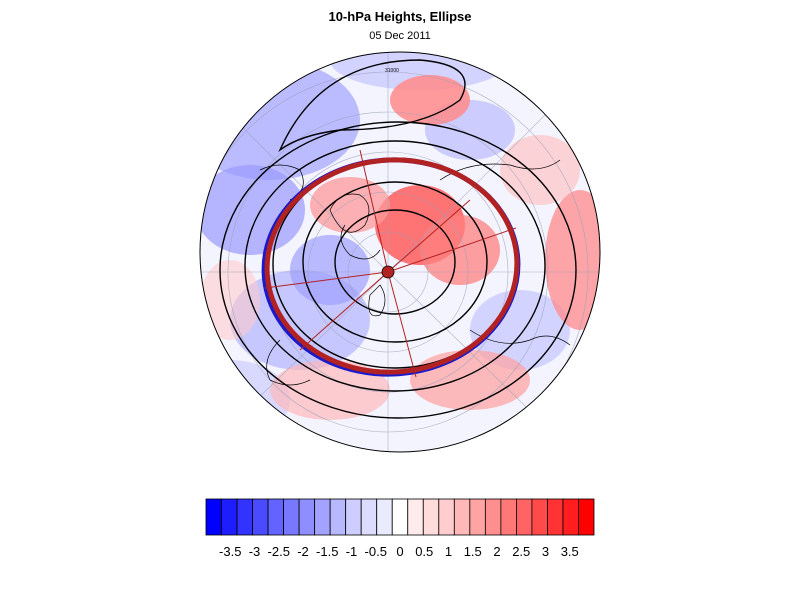 The height and width of the screenshot is (600, 800). What do you see at coordinates (400, 36) in the screenshot?
I see `chart-date: 05 Dec 2011` at bounding box center [400, 36].